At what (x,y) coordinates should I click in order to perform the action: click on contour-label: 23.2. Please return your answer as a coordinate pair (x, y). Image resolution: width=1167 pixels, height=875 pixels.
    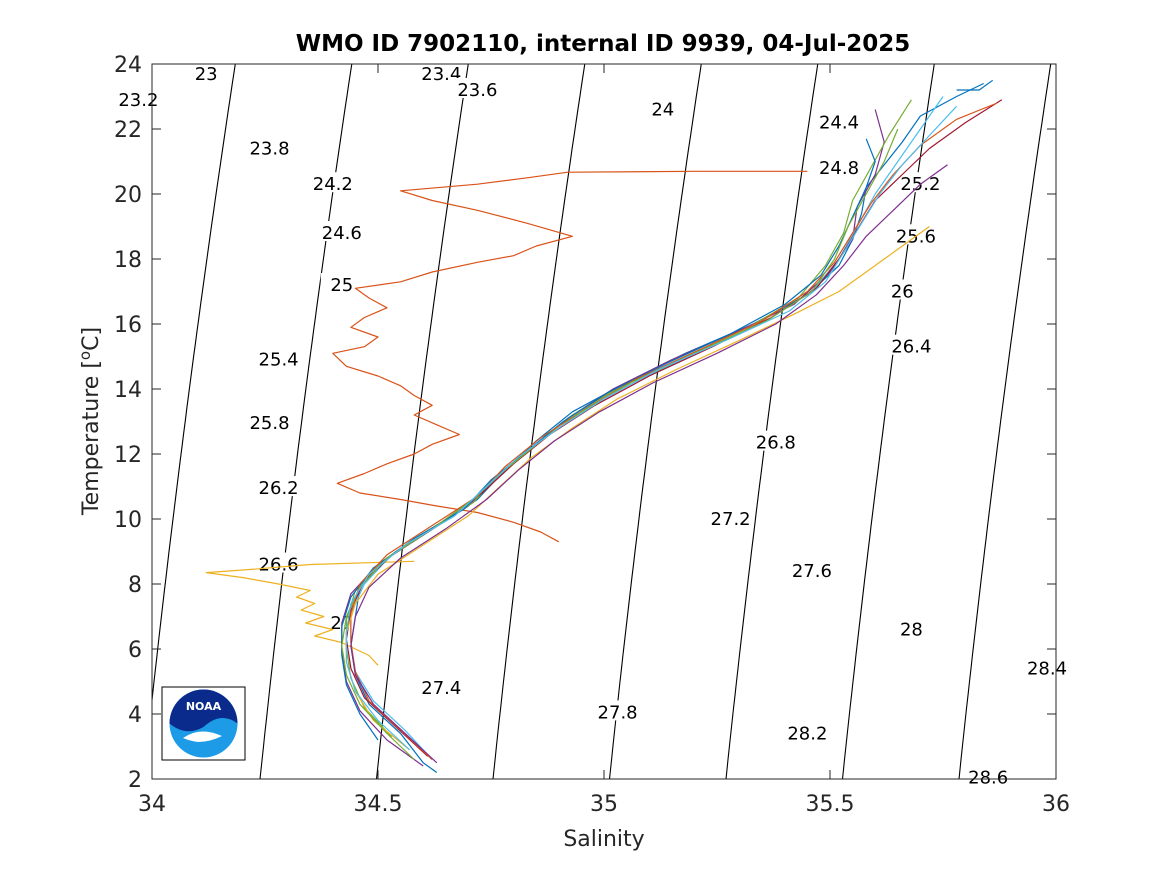
    Looking at the image, I should click on (138, 100).